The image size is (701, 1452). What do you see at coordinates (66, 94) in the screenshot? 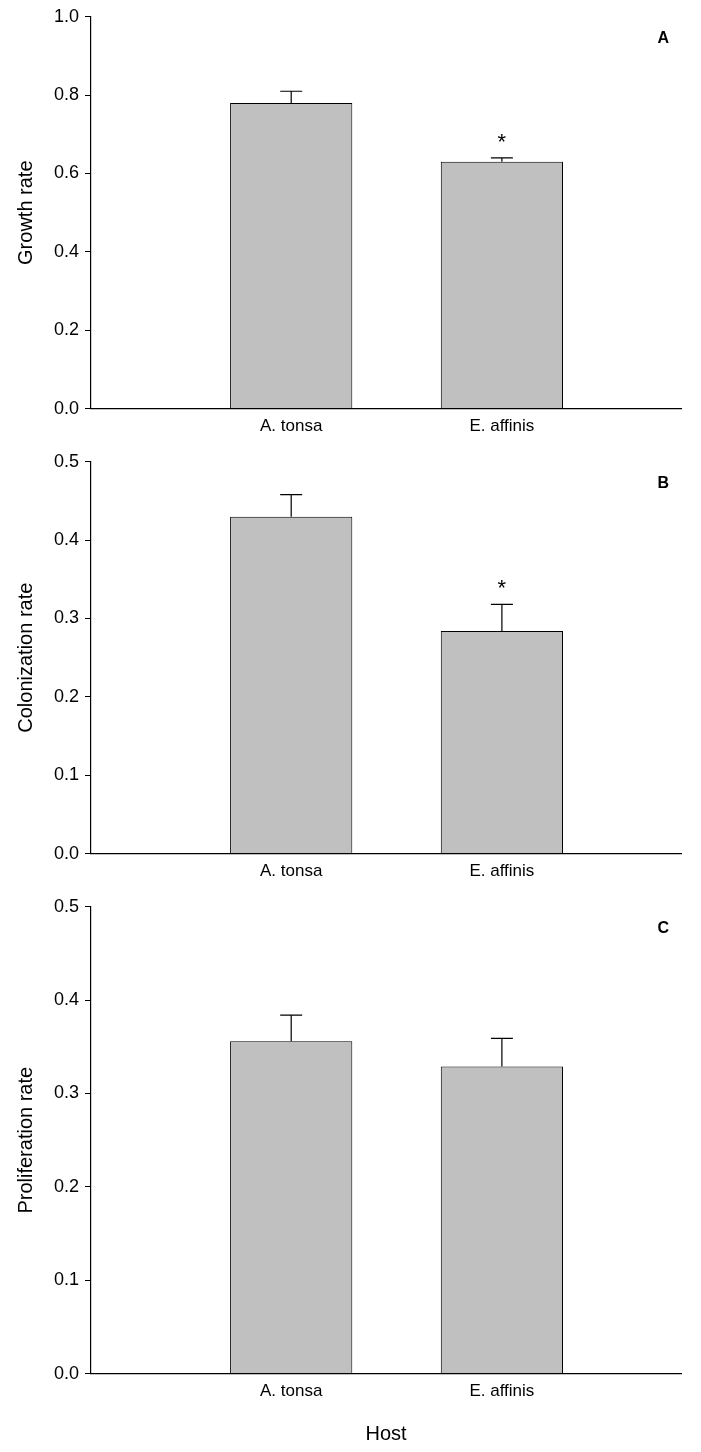
I see `y-tick-label: 0.8` at bounding box center [66, 94].